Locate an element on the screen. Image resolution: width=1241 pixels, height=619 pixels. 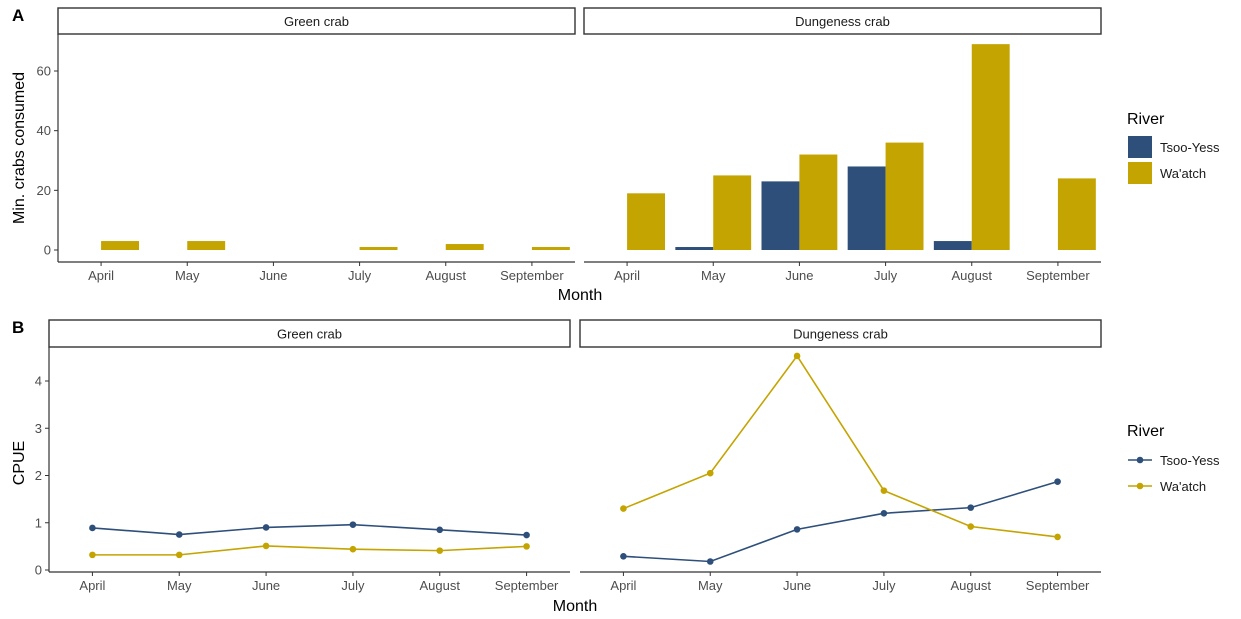
strip-b-dungeness-crab is located at coordinates (840, 333).